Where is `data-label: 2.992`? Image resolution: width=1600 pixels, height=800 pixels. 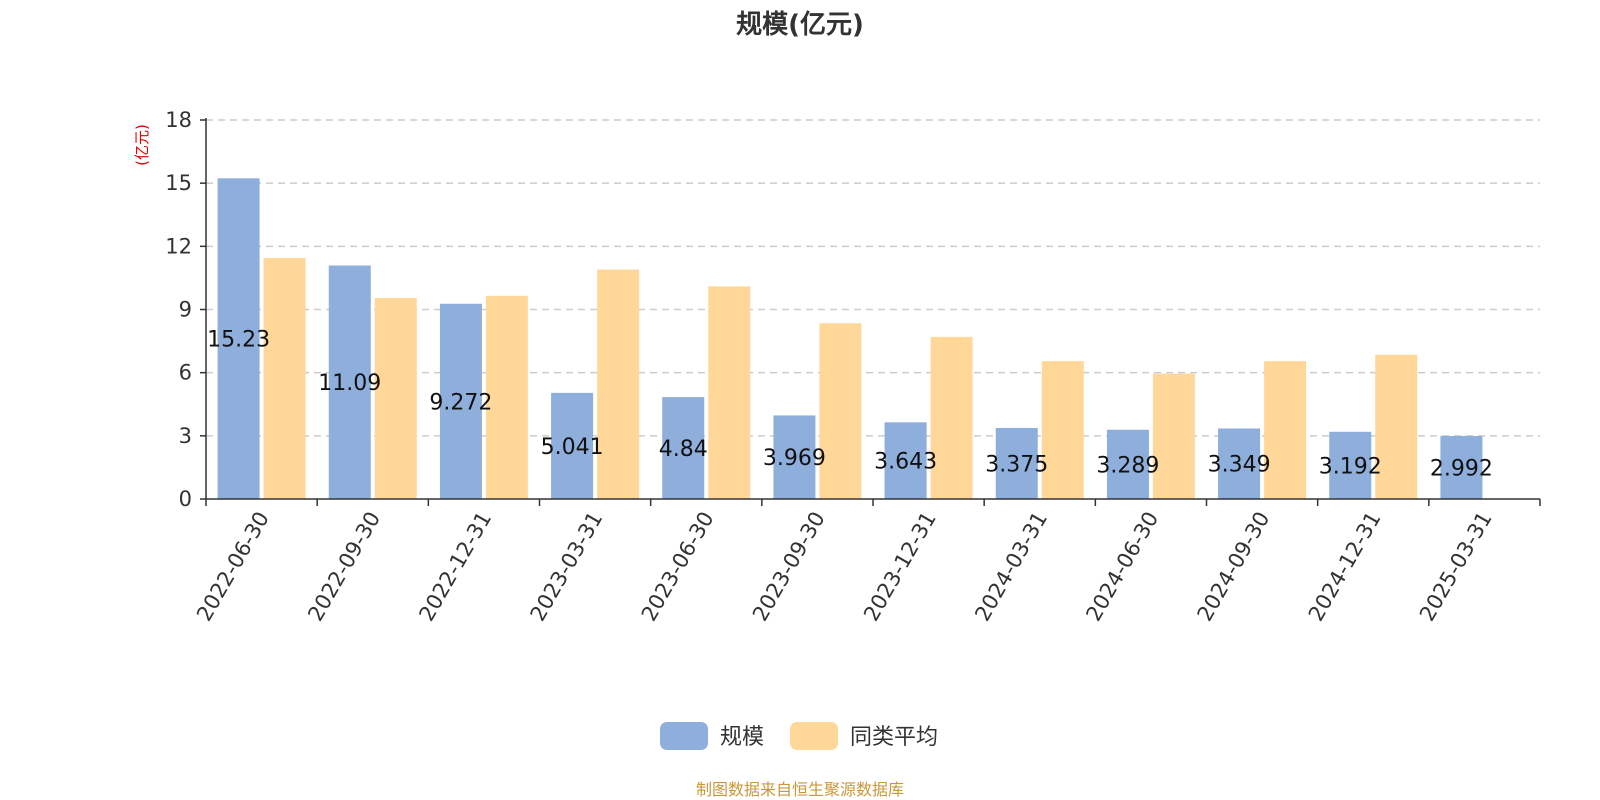
data-label: 2.992 is located at coordinates (1461, 469).